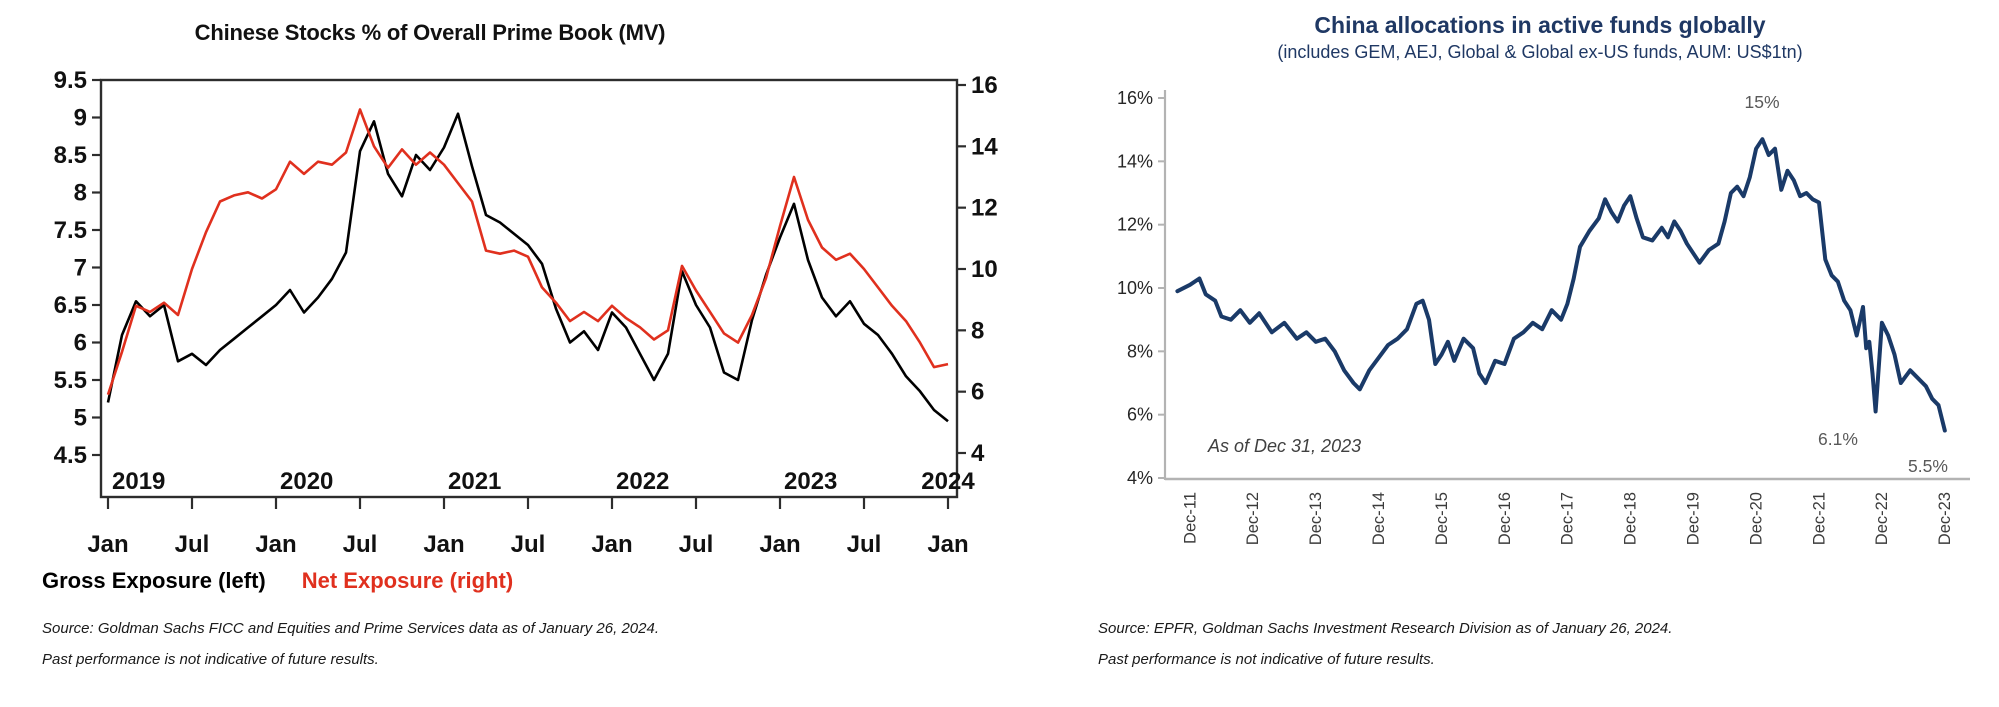 The width and height of the screenshot is (1999, 707). I want to click on x-axis-tick-label: Dec-21, so click(1819, 518).